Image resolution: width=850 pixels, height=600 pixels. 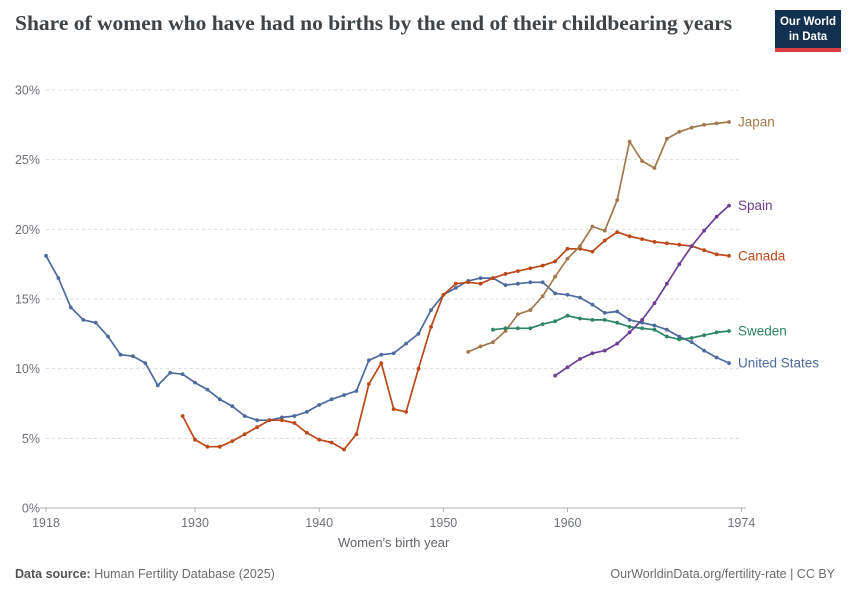 I want to click on series-label-united-states: United States, so click(x=778, y=363).